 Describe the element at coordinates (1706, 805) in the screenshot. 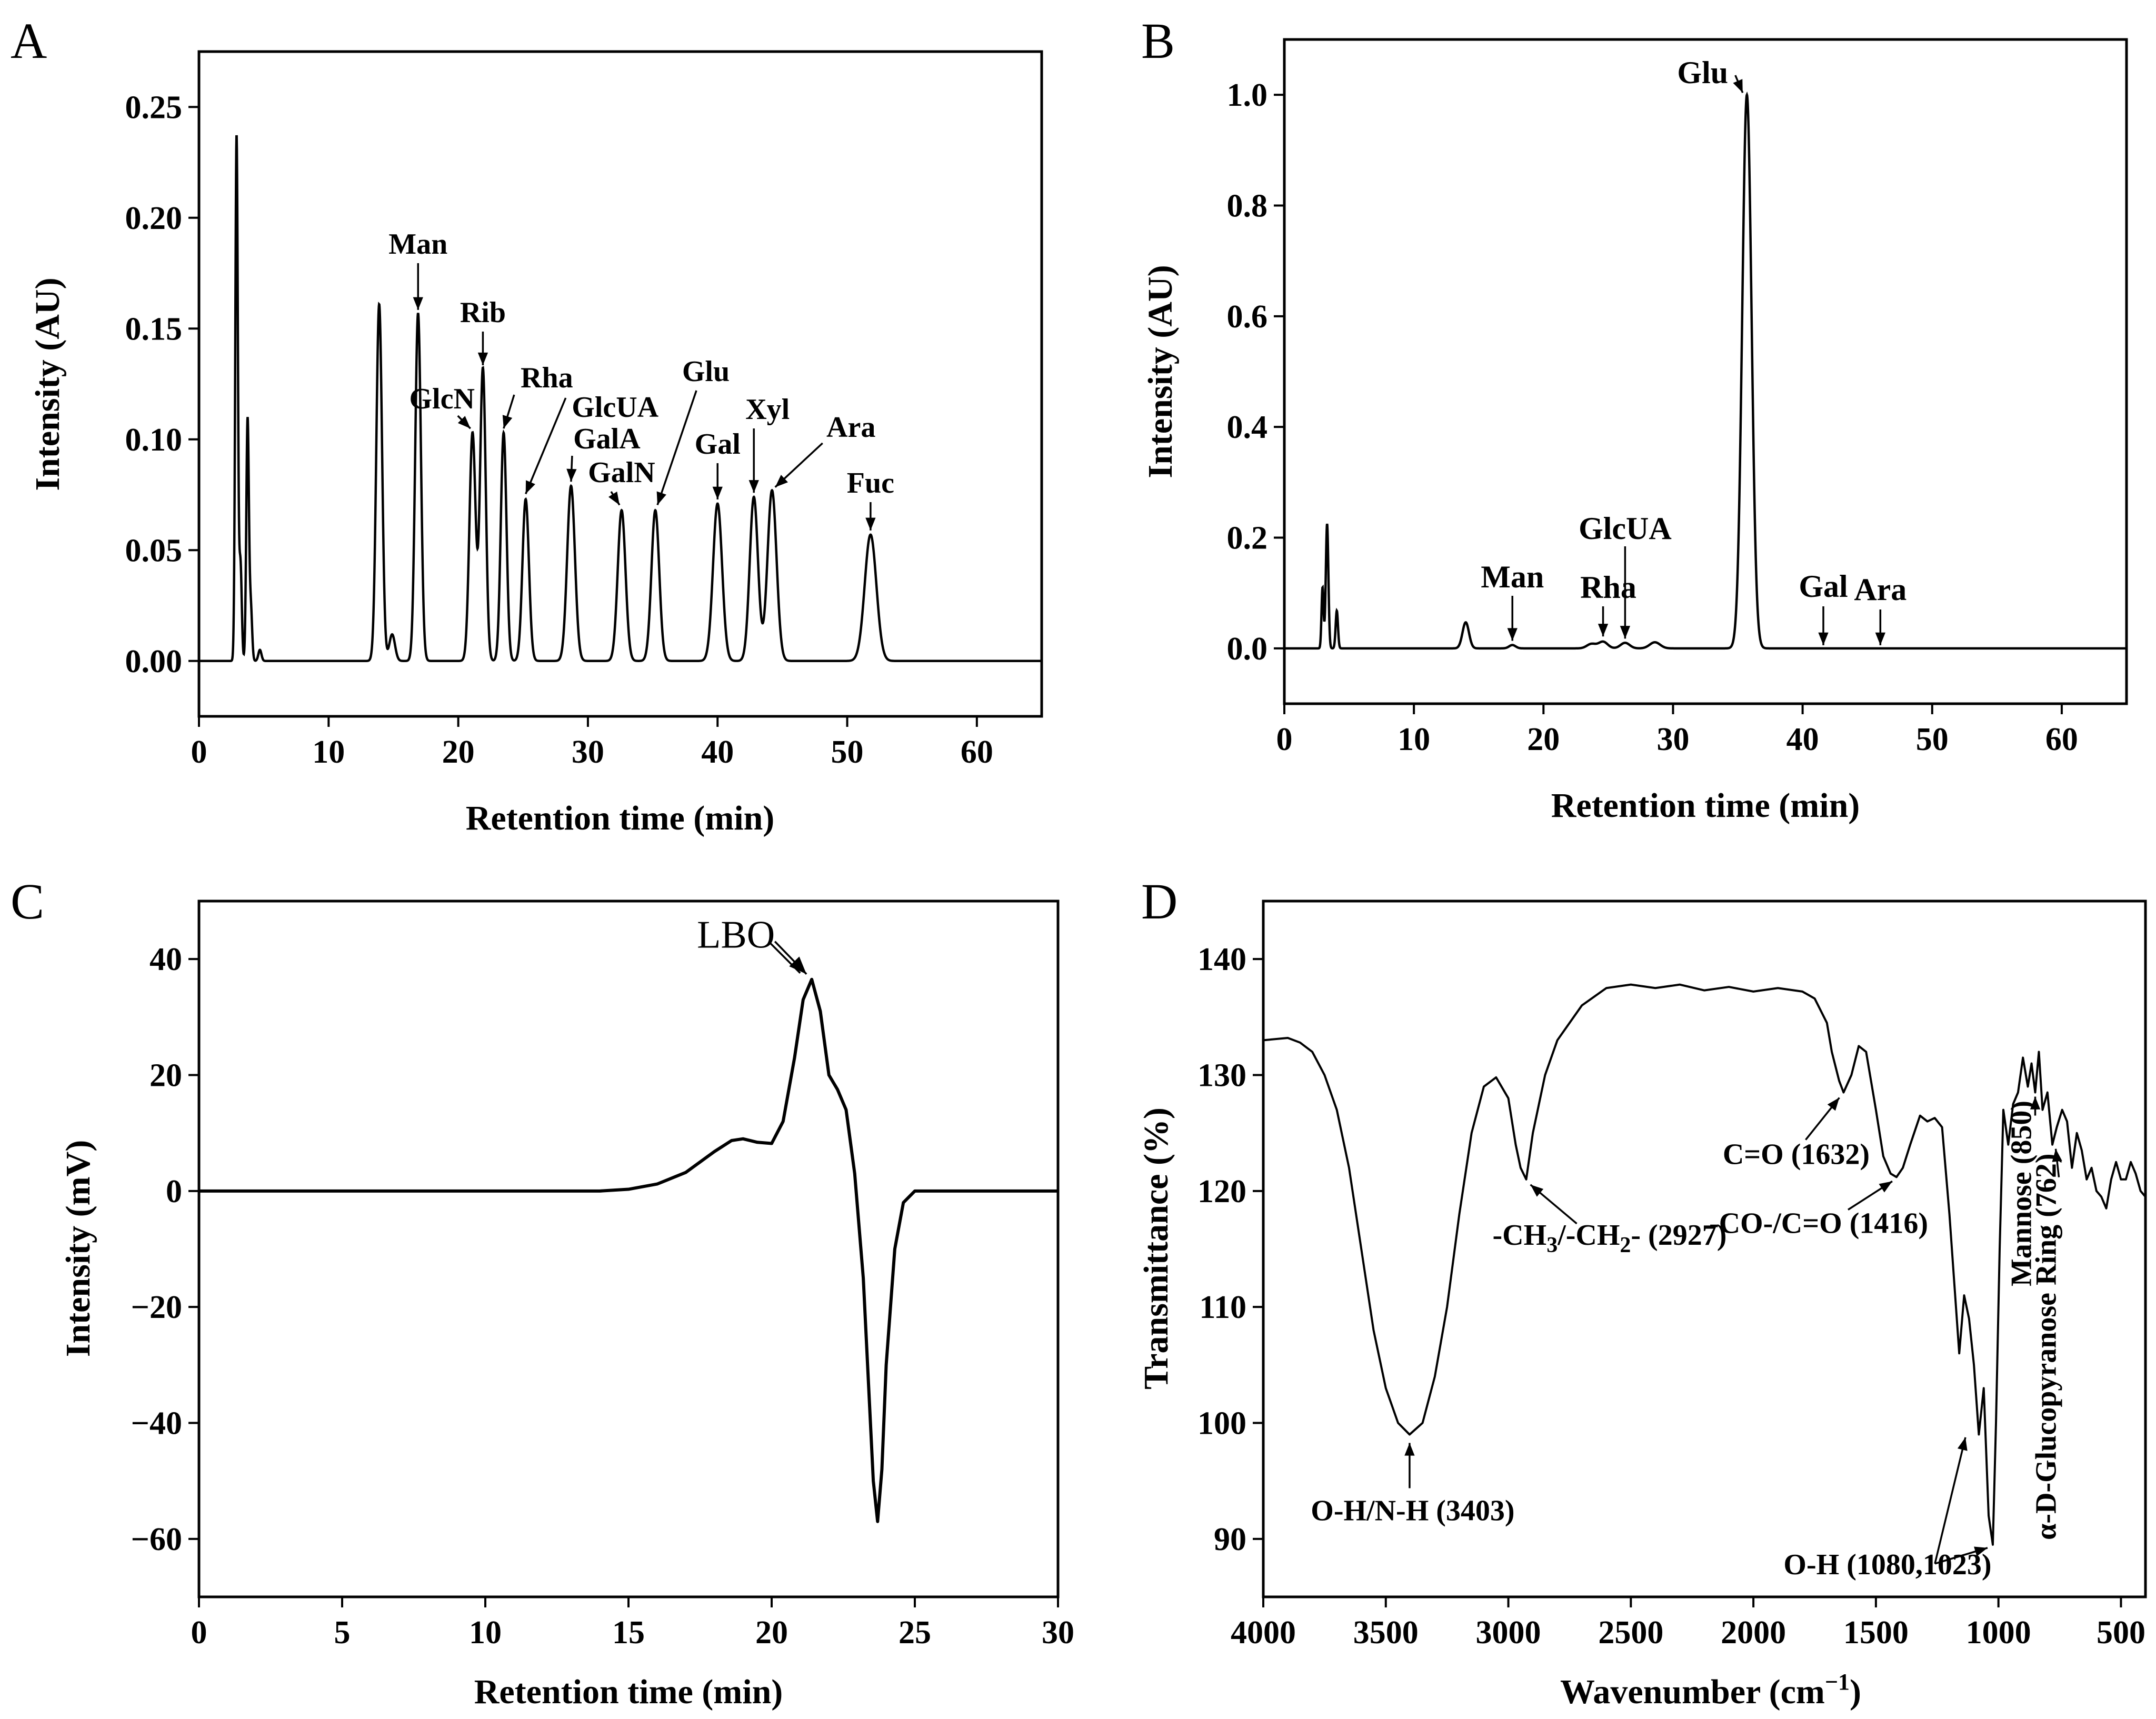

I see `panel-b-x-axis-label: Retention time (min)` at that location.